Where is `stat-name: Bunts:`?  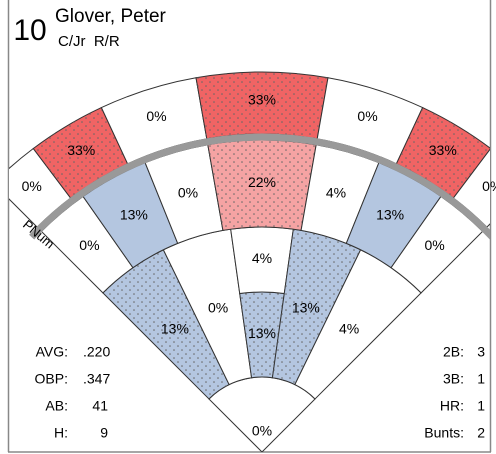 stat-name: Bunts: is located at coordinates (444, 433).